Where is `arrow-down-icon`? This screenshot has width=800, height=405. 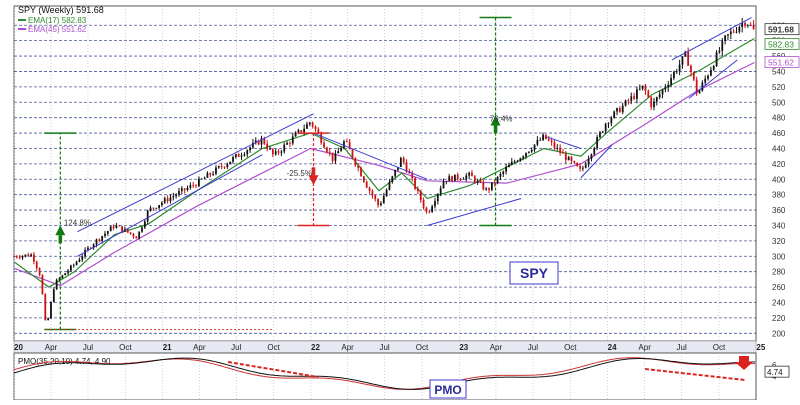 arrow-down-icon is located at coordinates (313, 180).